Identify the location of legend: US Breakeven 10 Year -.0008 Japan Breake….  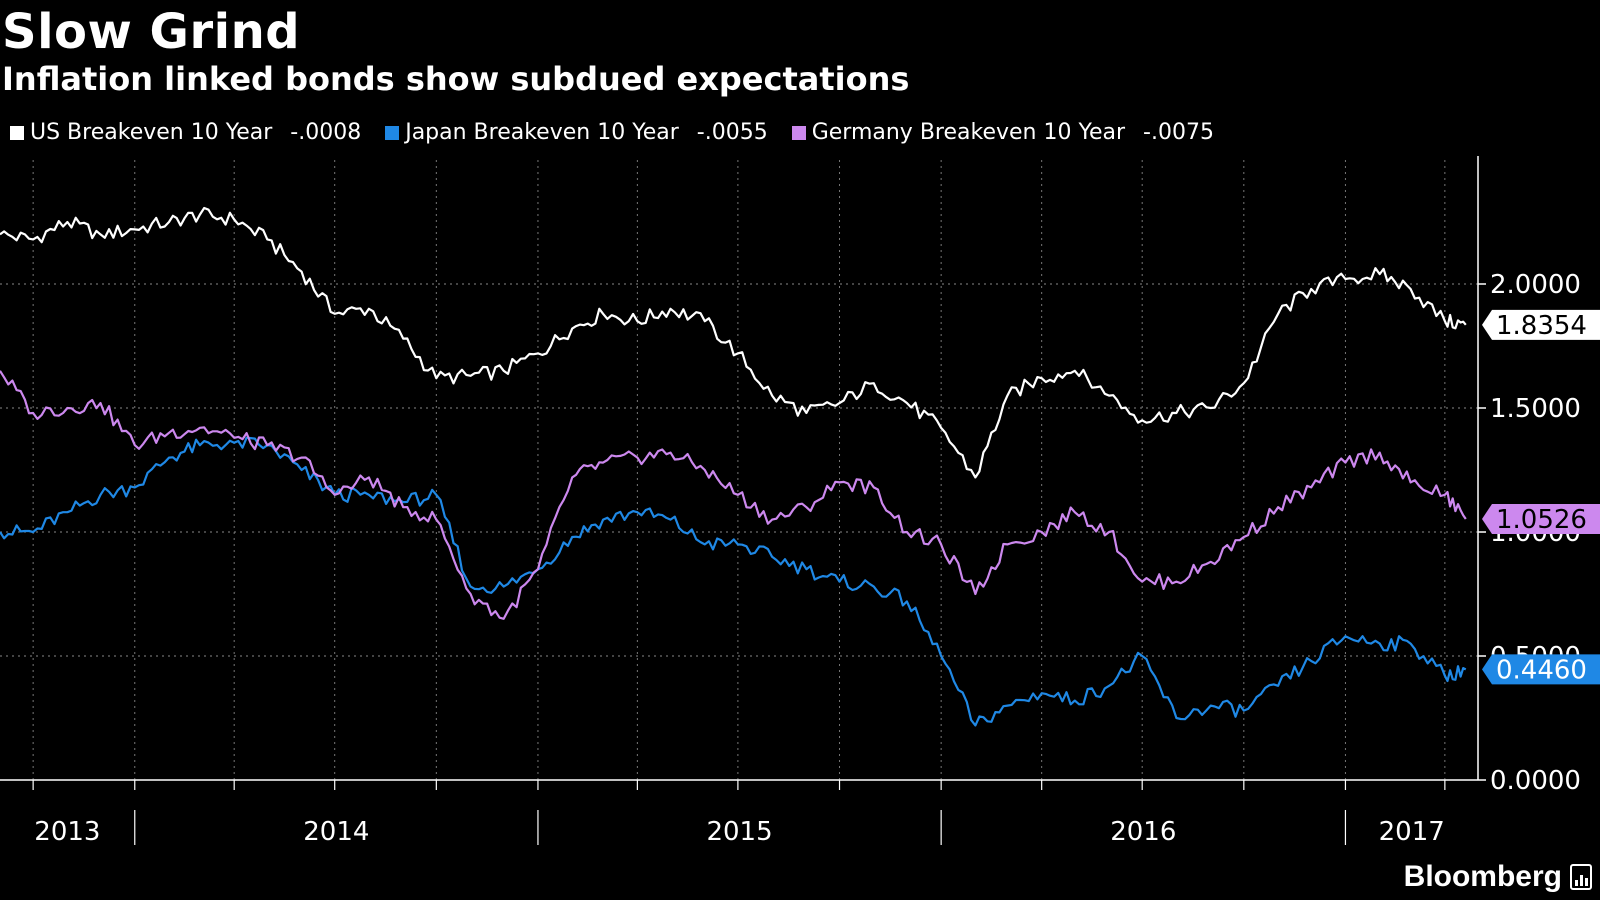
(612, 132).